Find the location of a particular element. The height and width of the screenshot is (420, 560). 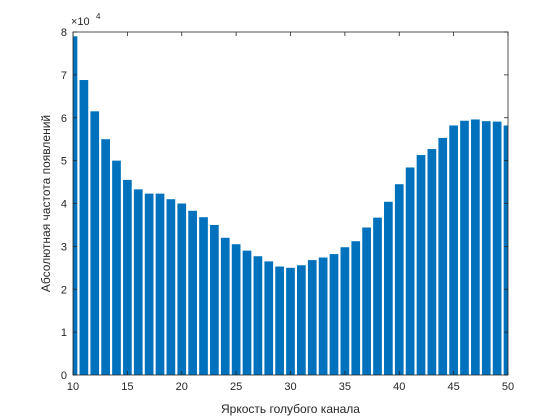

x-tick-label: 30 is located at coordinates (290, 387).